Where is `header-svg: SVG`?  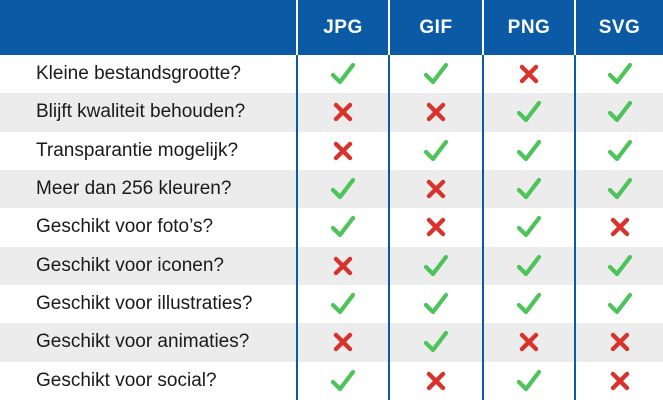
header-svg: SVG is located at coordinates (618, 27).